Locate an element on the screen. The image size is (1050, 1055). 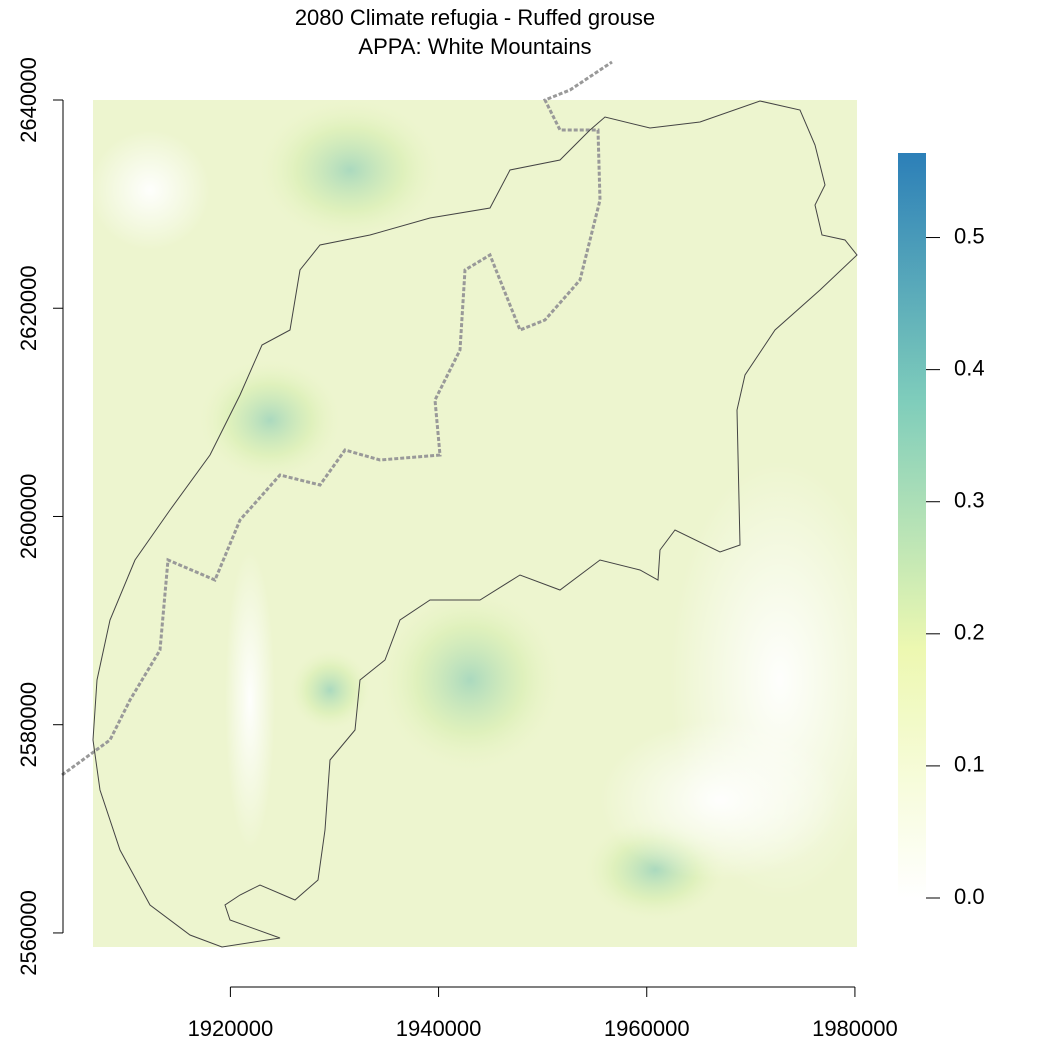
x-tick-label: 1920000 is located at coordinates (231, 1028).